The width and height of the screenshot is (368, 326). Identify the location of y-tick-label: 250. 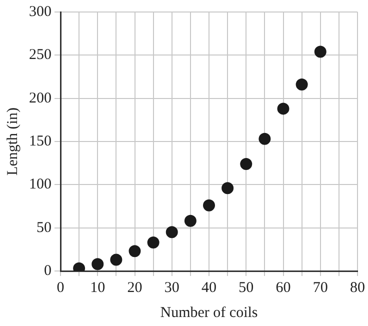
(40, 55).